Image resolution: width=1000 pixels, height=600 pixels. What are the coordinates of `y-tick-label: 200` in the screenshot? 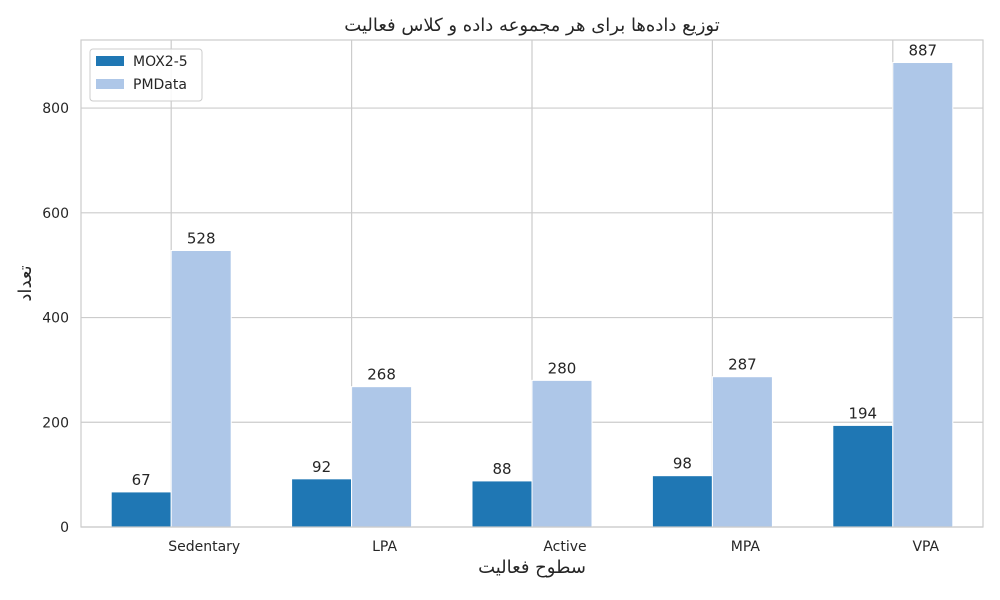 It's located at (55, 423).